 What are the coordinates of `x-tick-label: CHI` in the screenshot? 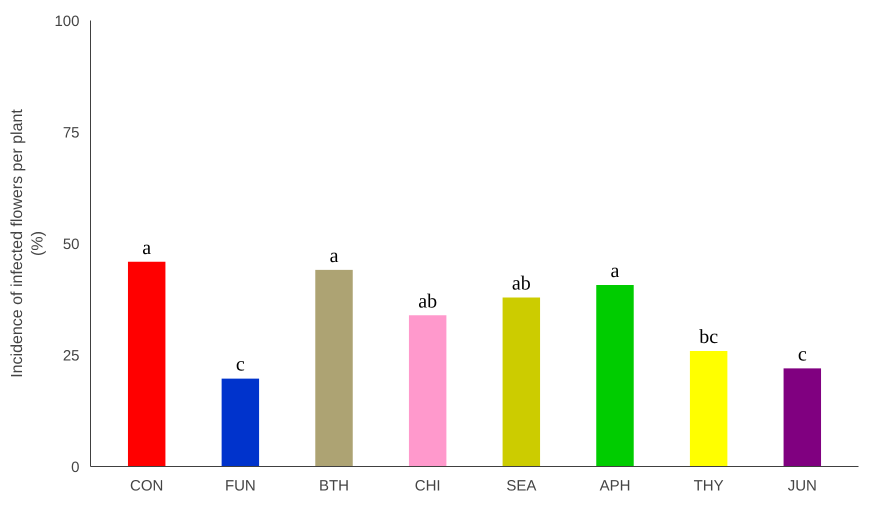 It's located at (427, 486).